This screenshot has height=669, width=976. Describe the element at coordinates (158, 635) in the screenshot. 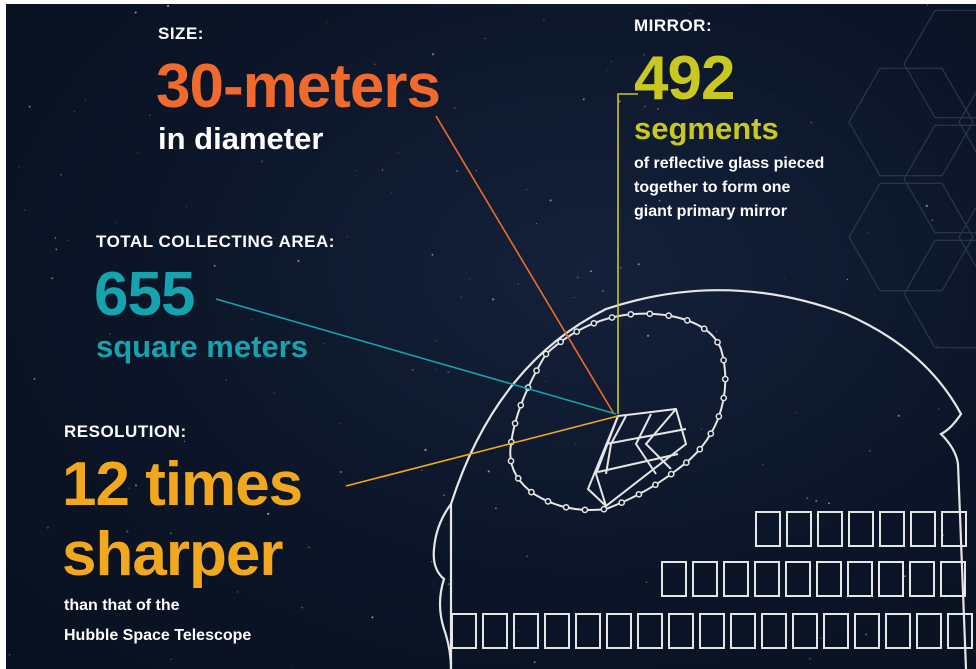

I see `resolution-detail-line-2: Hubble Space Telescope` at that location.